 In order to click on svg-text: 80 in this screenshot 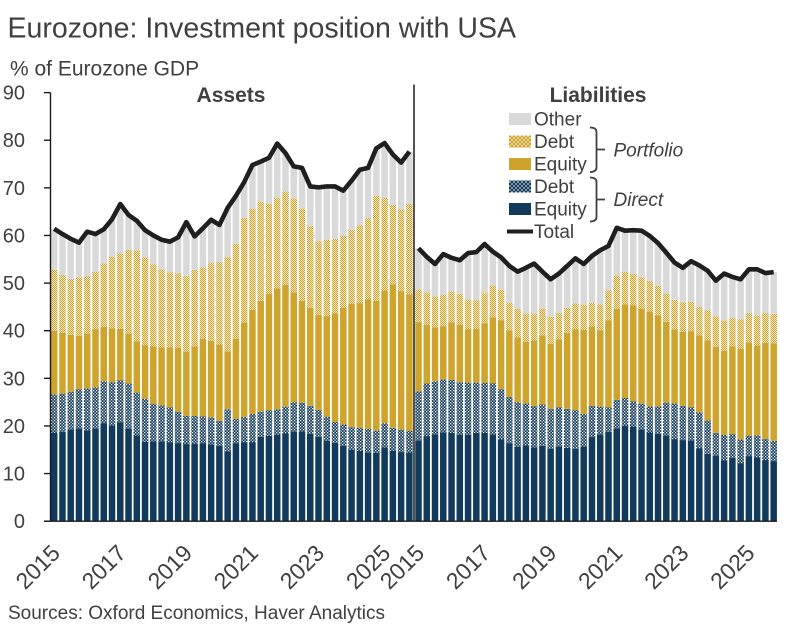, I will do `click(14, 141)`.